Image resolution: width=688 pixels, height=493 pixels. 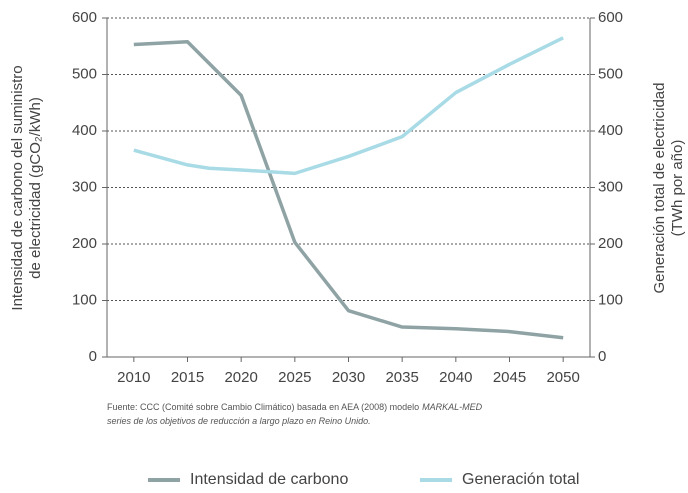 What do you see at coordinates (602, 356) in the screenshot?
I see `y2-tick-label: 0` at bounding box center [602, 356].